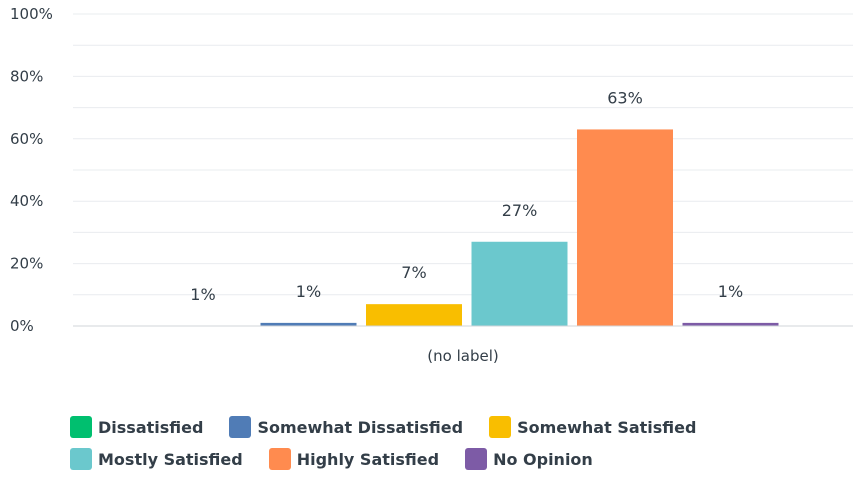 The image size is (853, 480). Describe the element at coordinates (360, 427) in the screenshot. I see `legend-label: Somewhat Dissatisfied` at that location.